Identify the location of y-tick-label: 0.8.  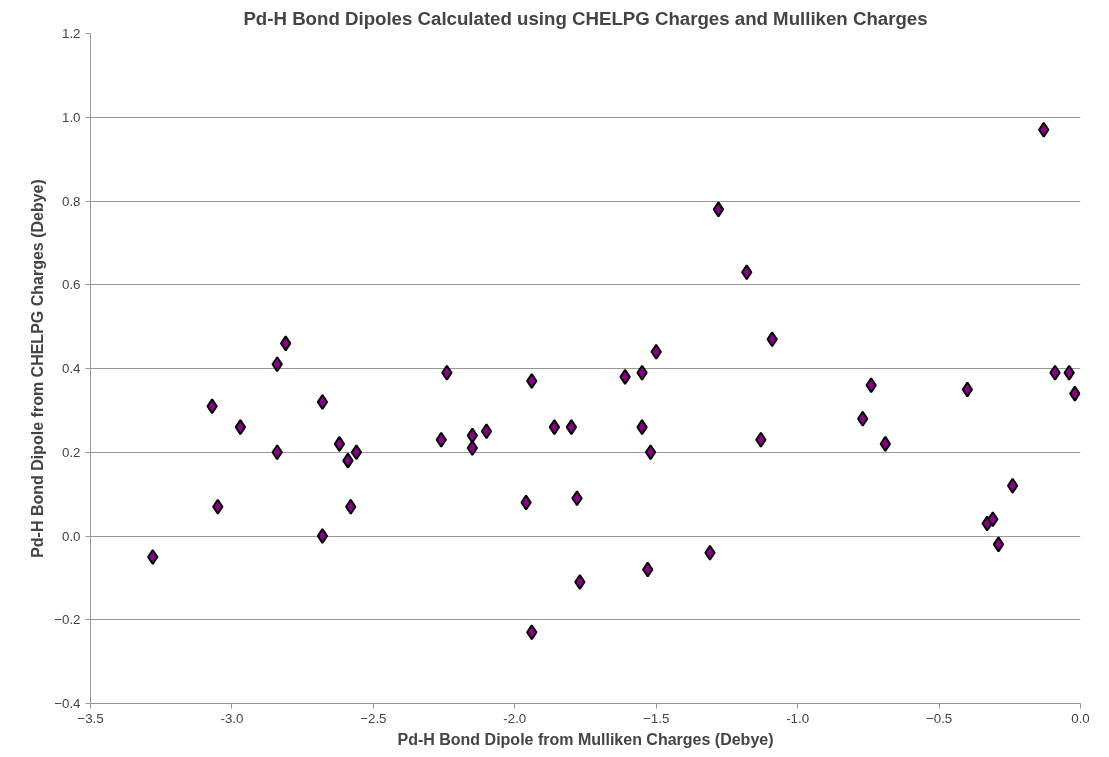
(71, 201).